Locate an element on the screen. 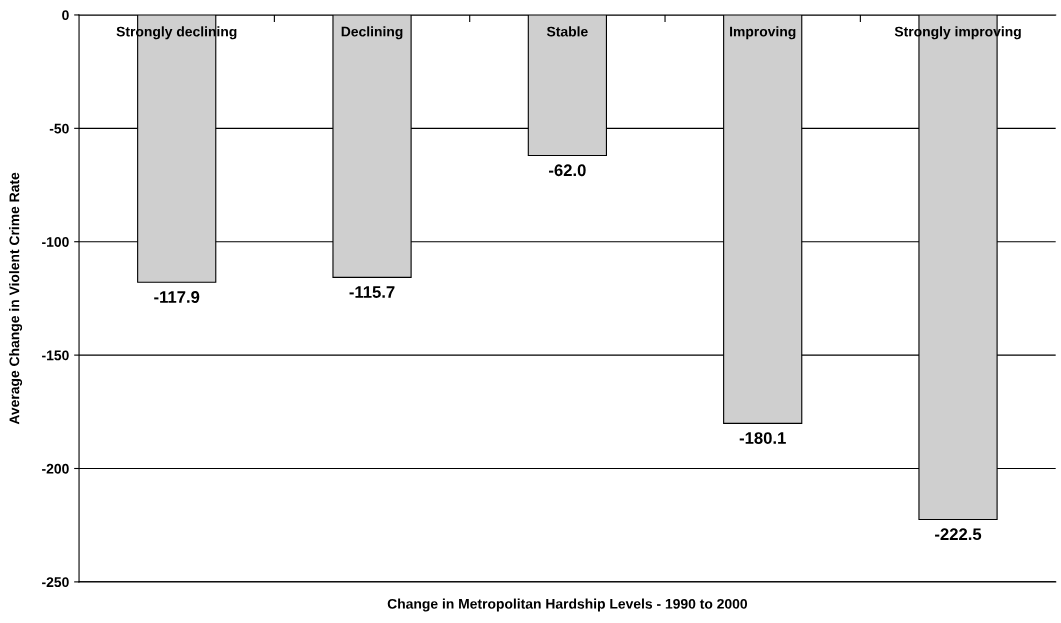  data-label: -222.5 is located at coordinates (958, 534).